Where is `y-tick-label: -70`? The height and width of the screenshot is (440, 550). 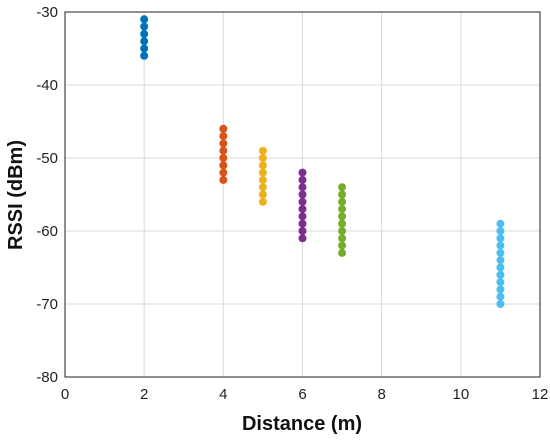
y-tick-label: -70 is located at coordinates (47, 304).